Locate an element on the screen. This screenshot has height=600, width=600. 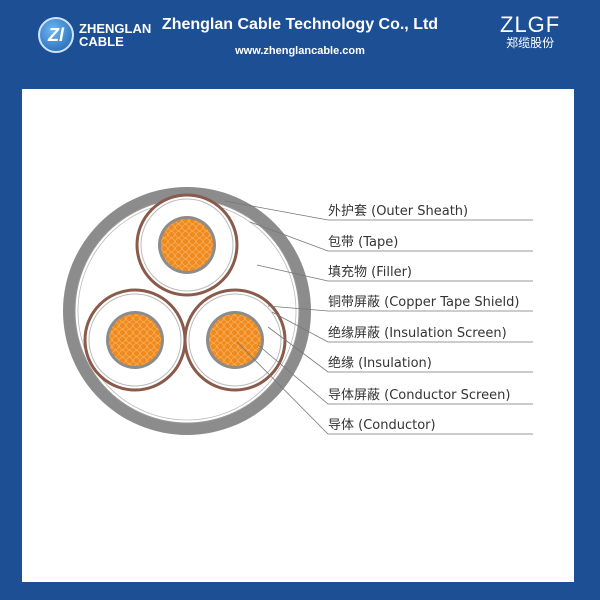
company-title: Zhenglan Cable Technology Co., Ltd is located at coordinates (300, 24).